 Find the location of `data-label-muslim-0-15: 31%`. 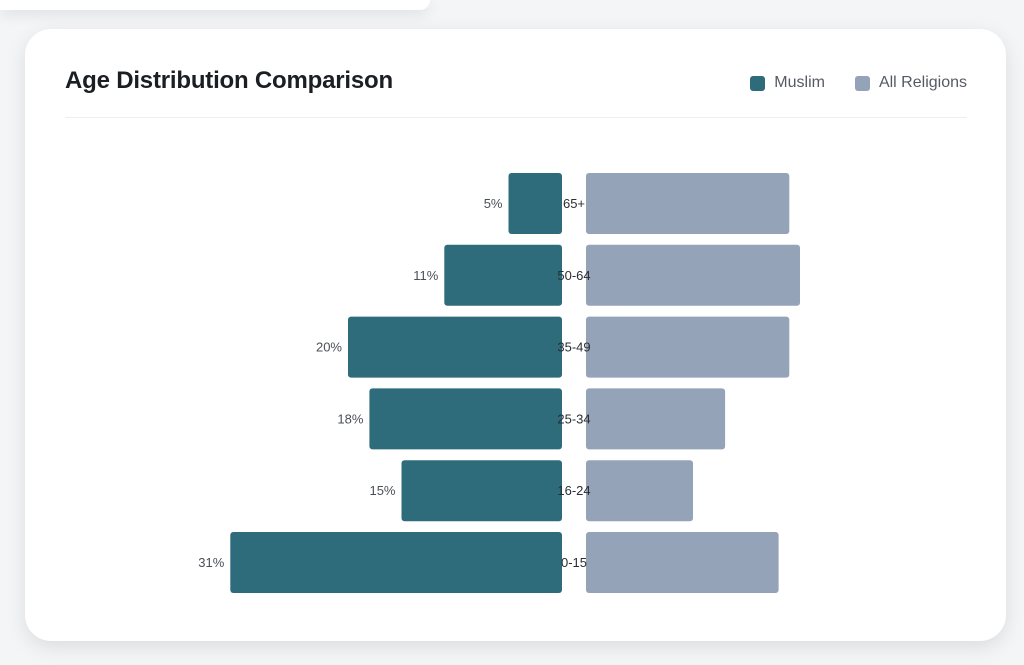

data-label-muslim-0-15: 31% is located at coordinates (211, 562).